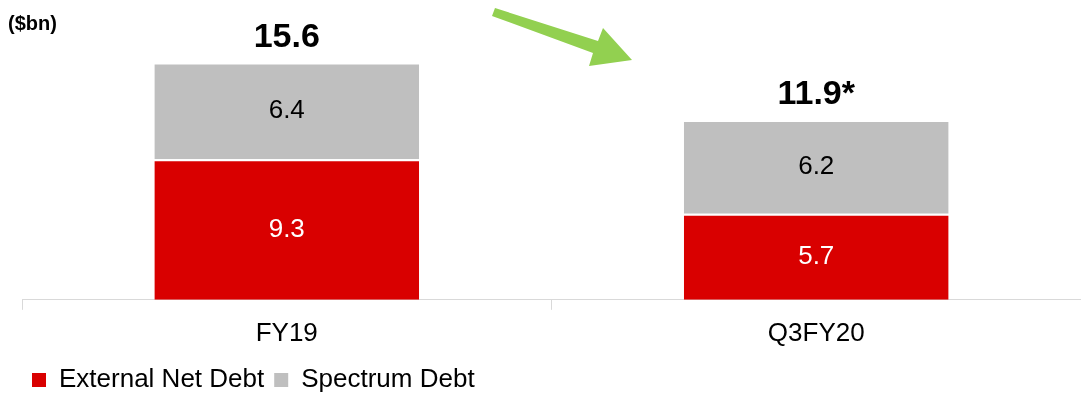  Describe the element at coordinates (286, 227) in the screenshot. I see `data-label: 9.3` at that location.